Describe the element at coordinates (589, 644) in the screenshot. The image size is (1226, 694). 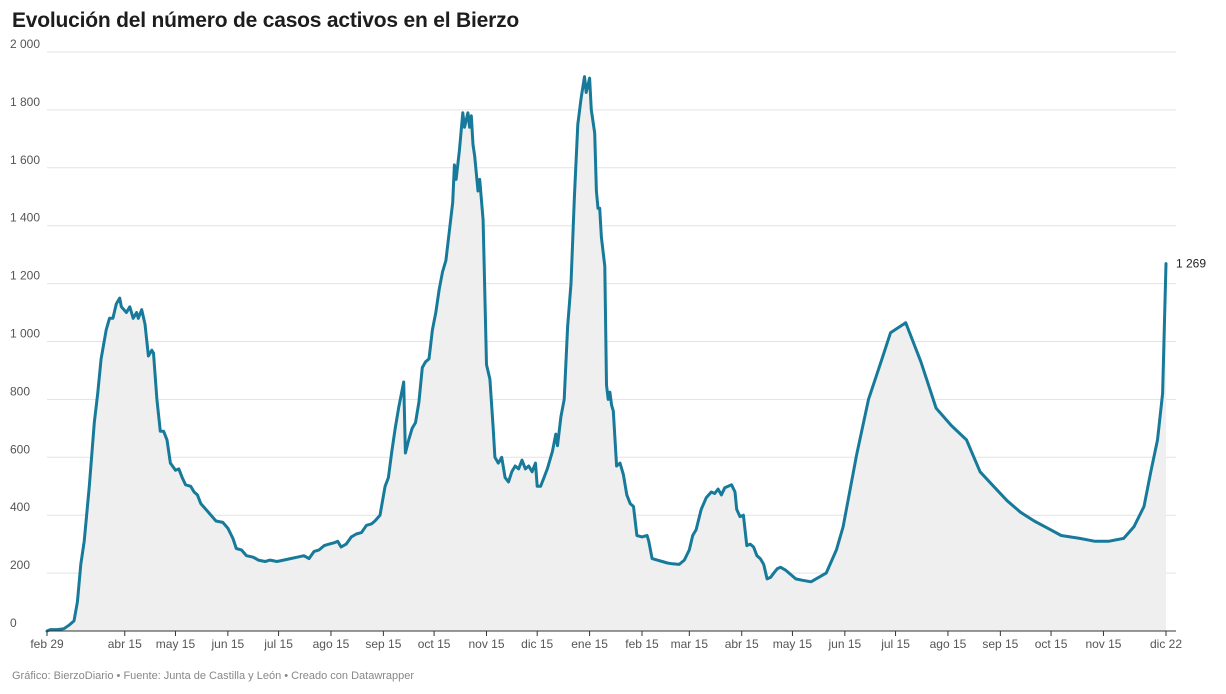
I see `x-tick-label: ene 15` at that location.